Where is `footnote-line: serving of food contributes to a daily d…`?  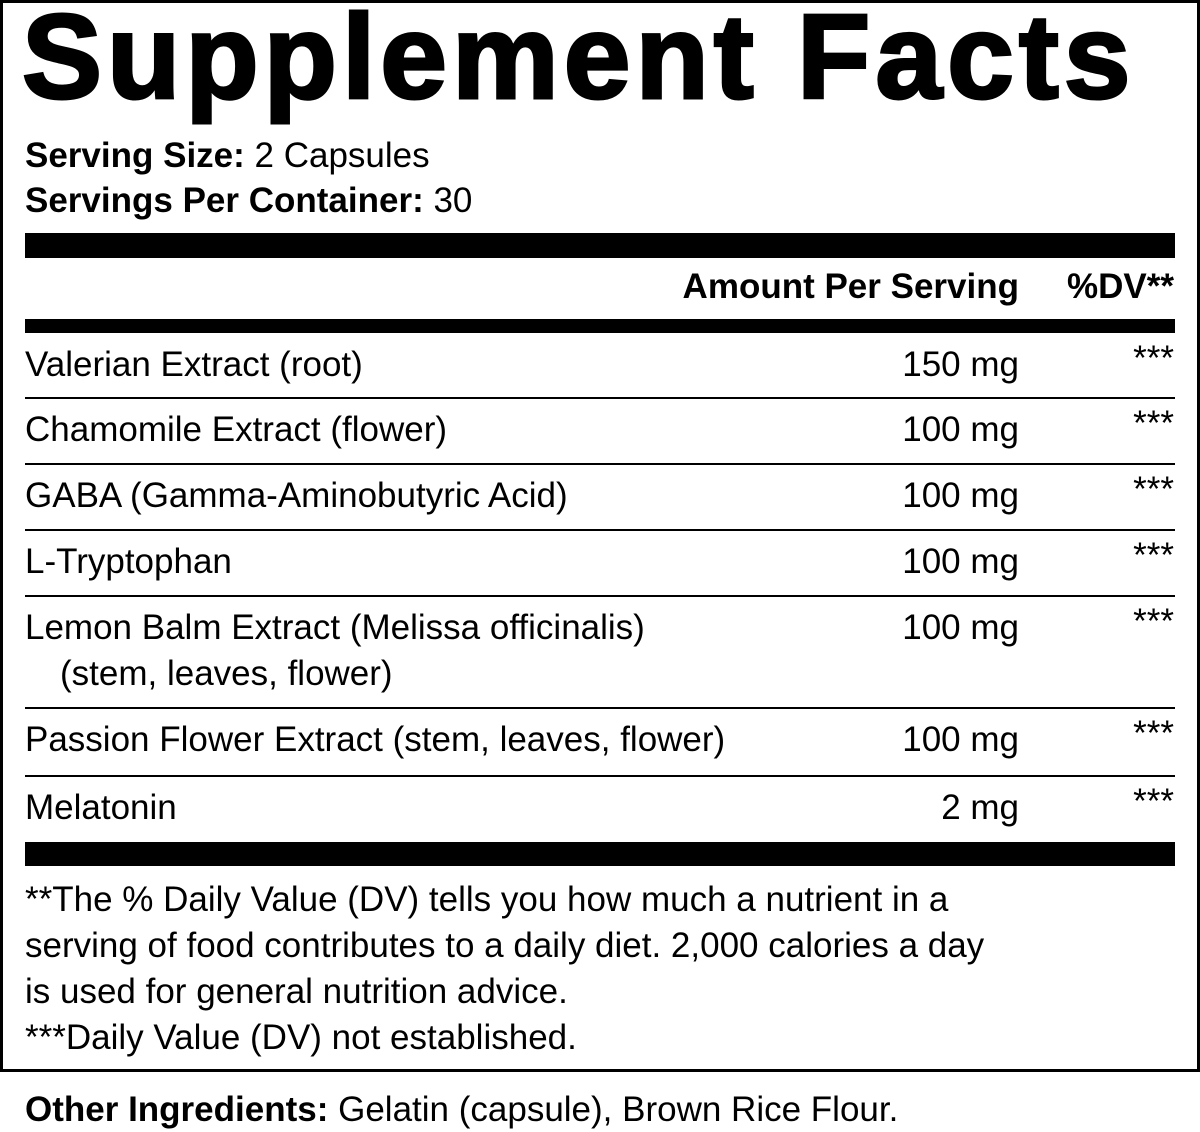 footnote-line: serving of food contributes to a daily d… is located at coordinates (505, 945).